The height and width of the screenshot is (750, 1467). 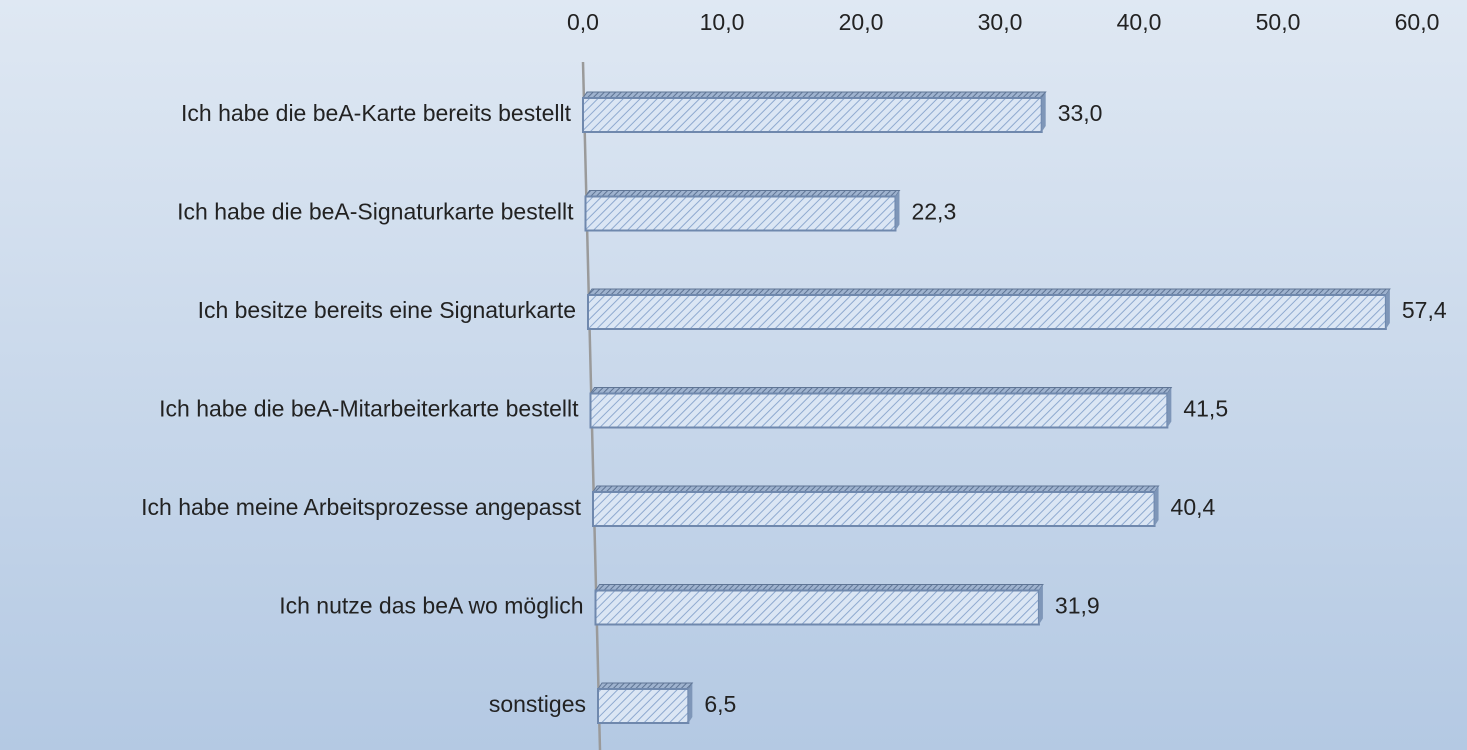 I want to click on data-label: 57,4, so click(x=1424, y=310).